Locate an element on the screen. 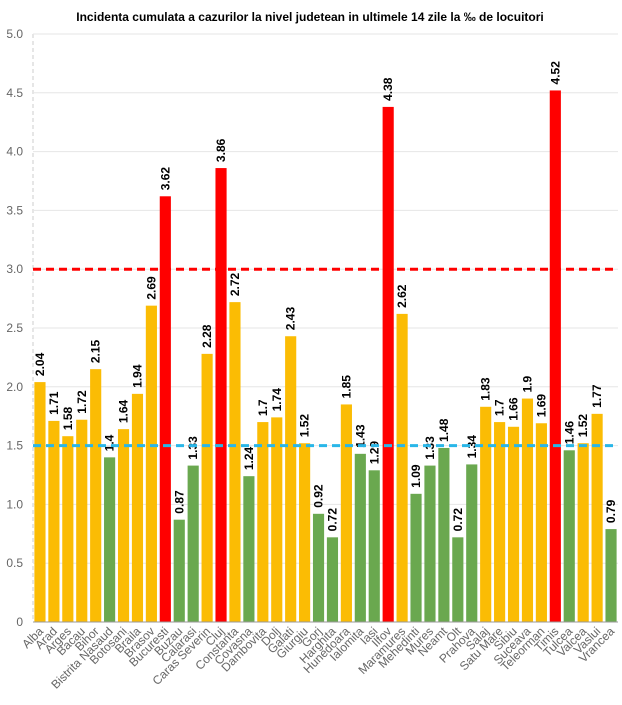  value-label: 0.79 is located at coordinates (611, 511).